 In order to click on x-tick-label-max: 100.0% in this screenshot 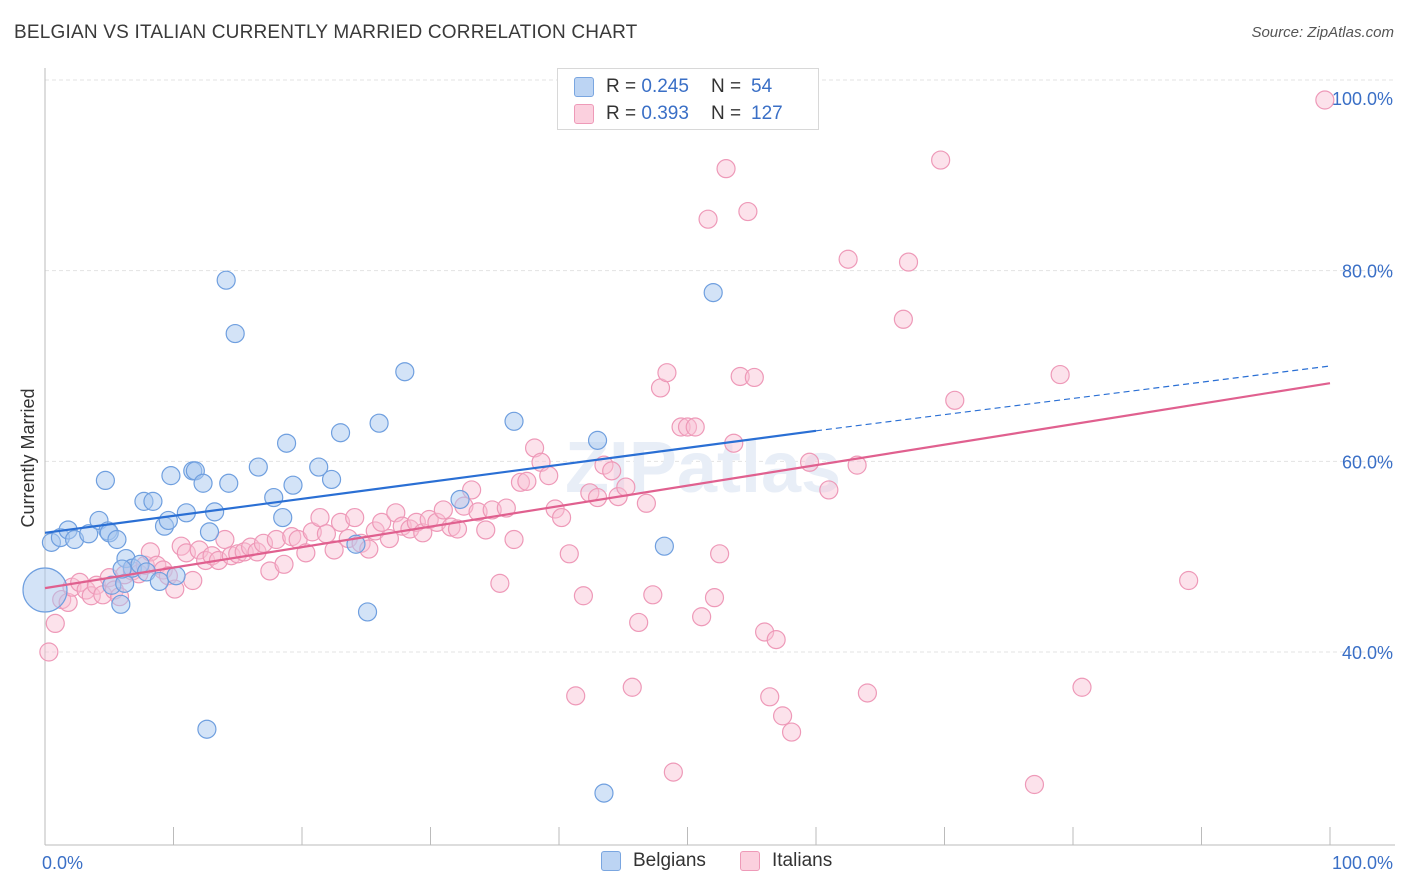, I will do `click(1362, 863)`.